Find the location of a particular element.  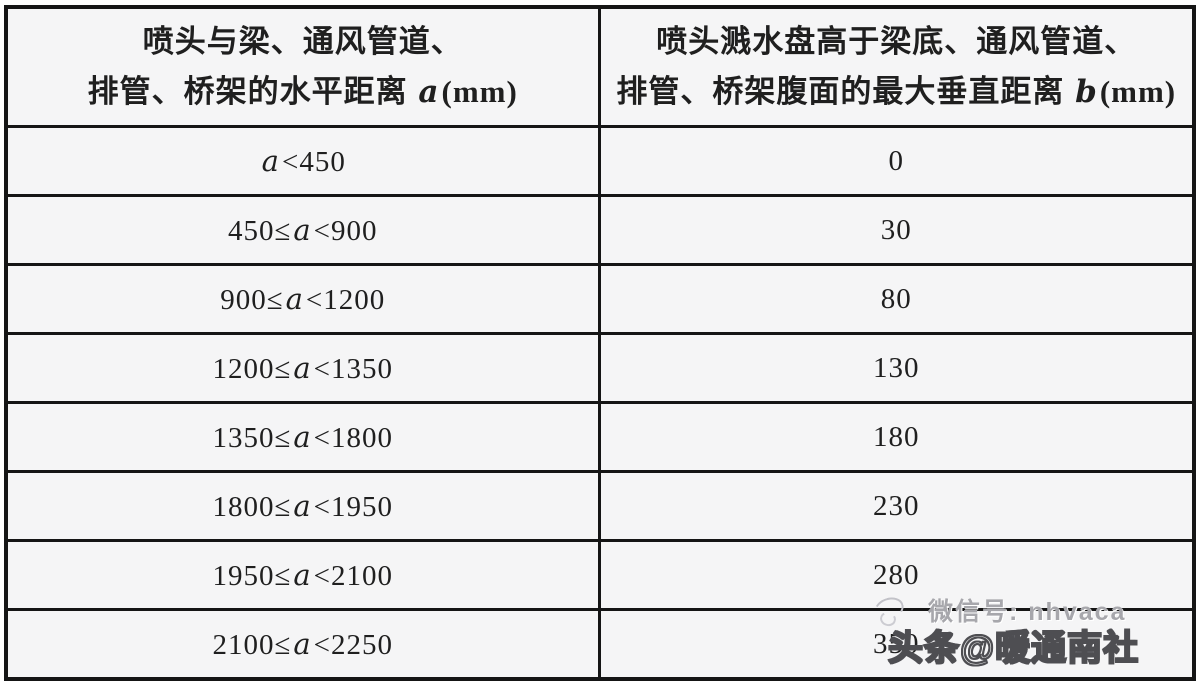

header-right-line2-text: 排管、桥架腹面的最大垂直距离 is located at coordinates (845, 91).